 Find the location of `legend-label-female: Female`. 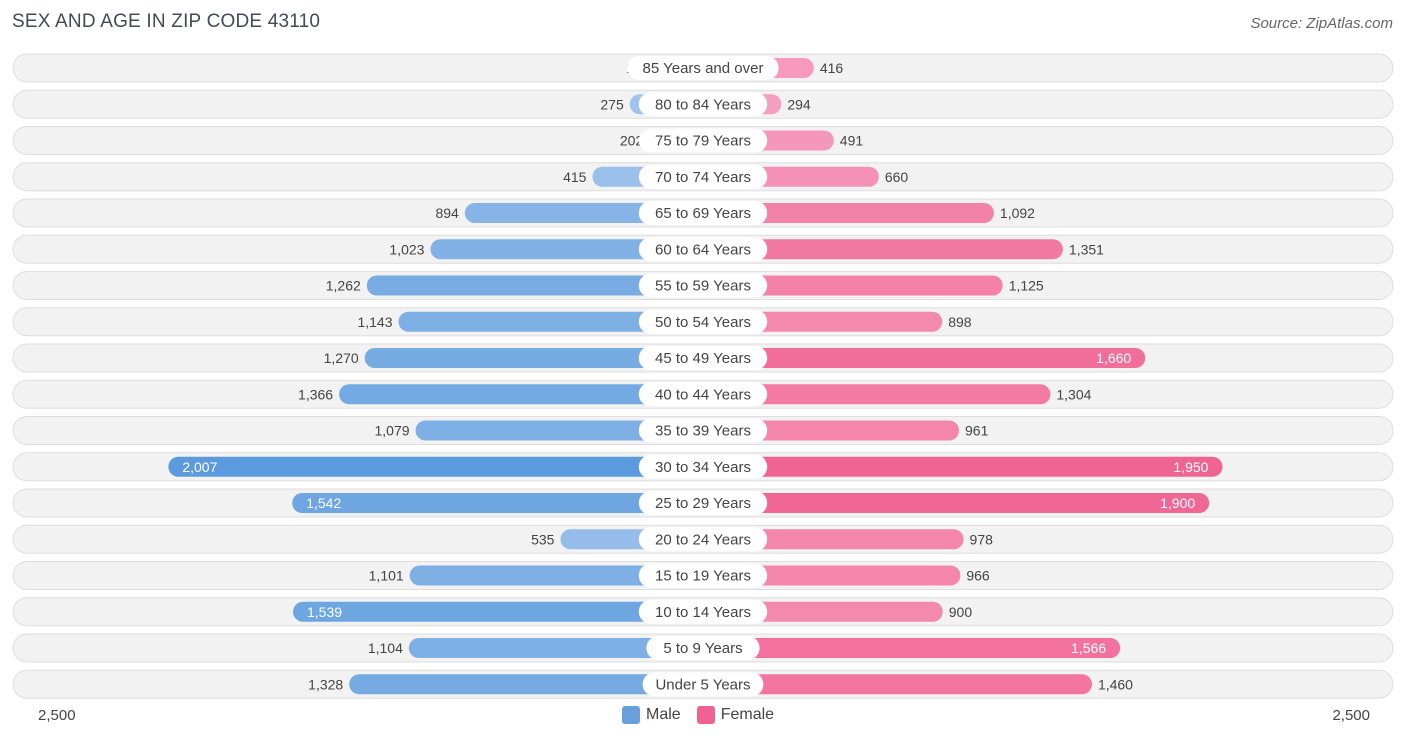

legend-label-female: Female is located at coordinates (747, 714).